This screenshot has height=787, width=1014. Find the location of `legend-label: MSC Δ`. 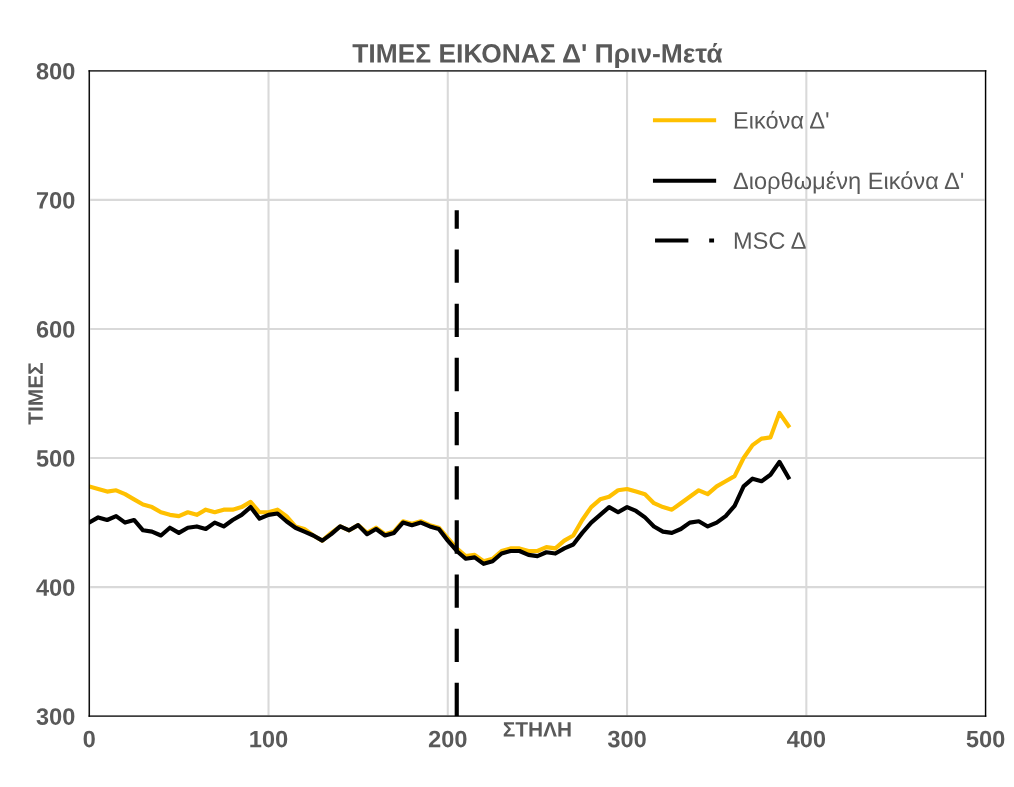

legend-label: MSC Δ is located at coordinates (770, 241).